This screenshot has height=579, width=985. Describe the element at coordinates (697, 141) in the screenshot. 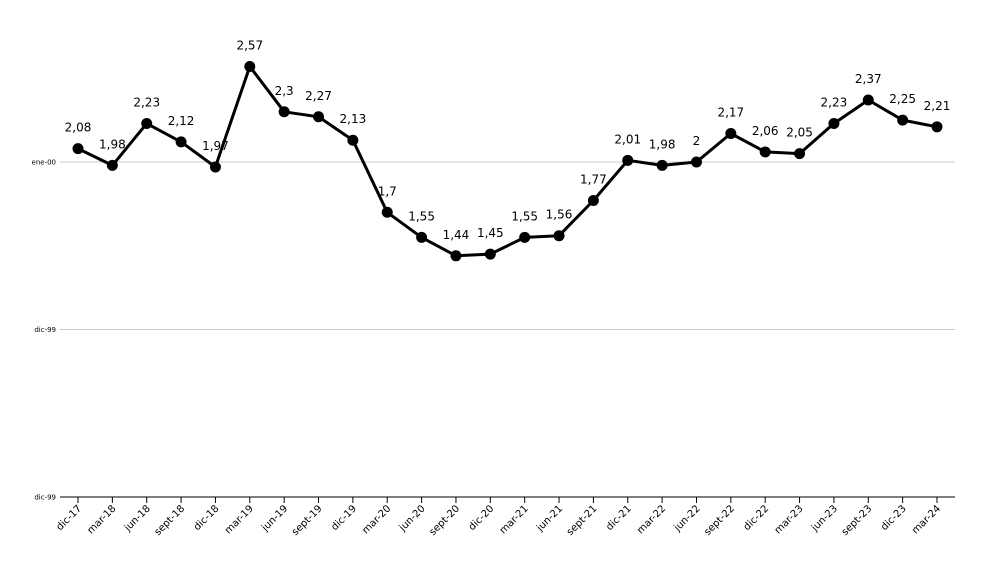

I see `data-label: 2` at that location.